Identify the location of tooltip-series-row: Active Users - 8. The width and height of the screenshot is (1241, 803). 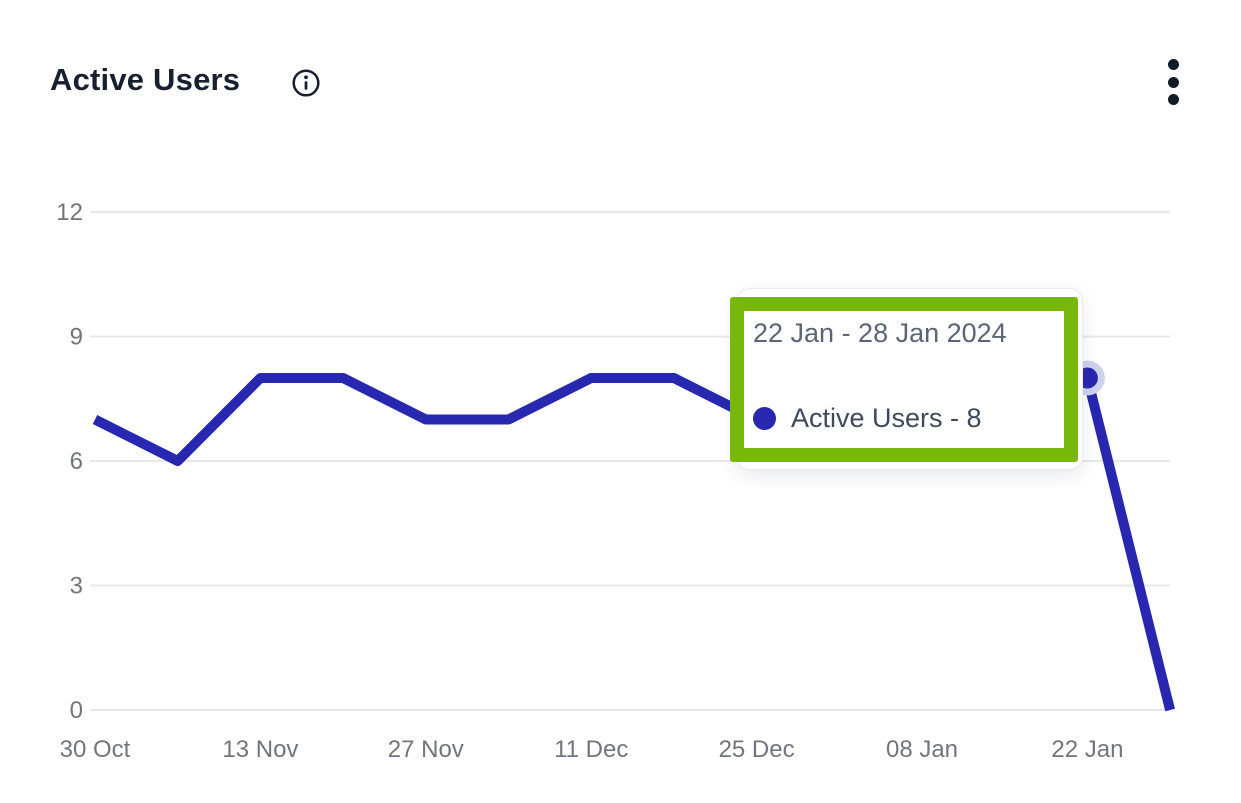
(867, 418).